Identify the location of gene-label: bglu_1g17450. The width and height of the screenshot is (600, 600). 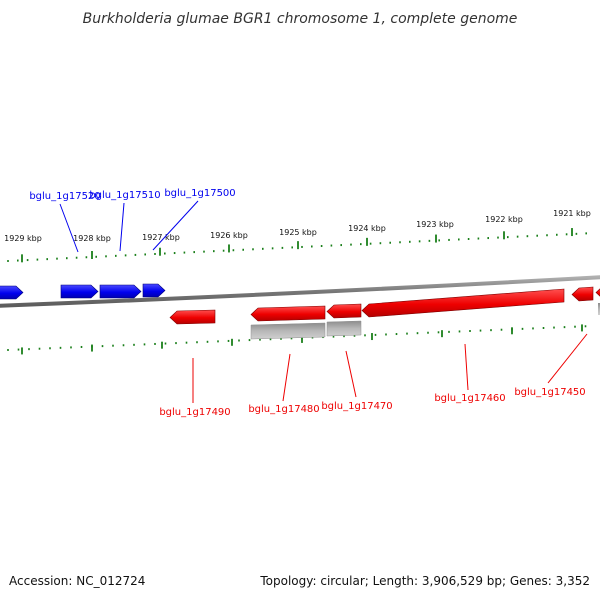
(549, 392).